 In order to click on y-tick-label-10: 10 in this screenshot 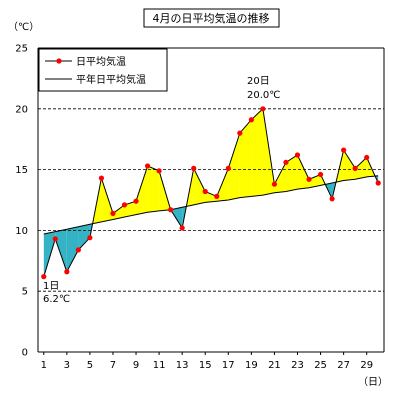, I will do `click(21, 231)`.